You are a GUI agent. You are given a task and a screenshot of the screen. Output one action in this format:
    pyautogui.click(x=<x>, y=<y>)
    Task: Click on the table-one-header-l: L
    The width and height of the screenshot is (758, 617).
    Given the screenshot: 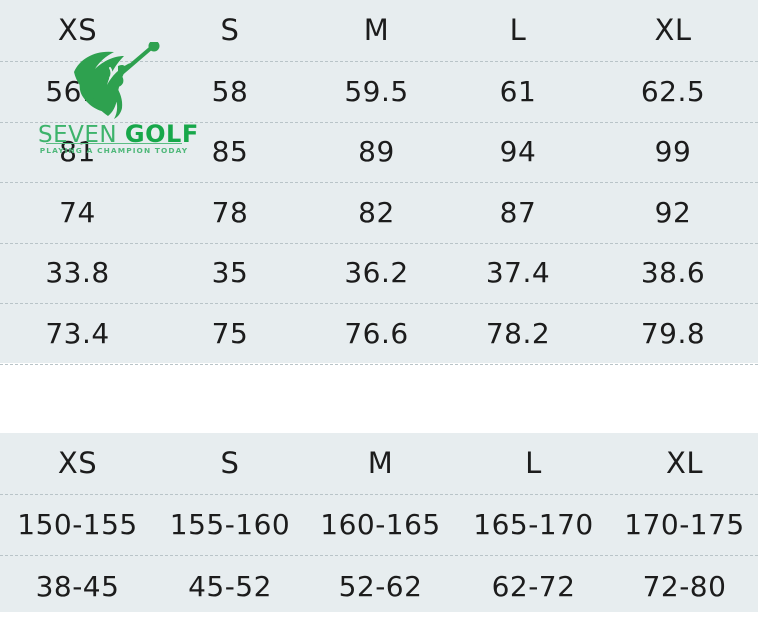 What is the action you would take?
    pyautogui.click(x=518, y=30)
    